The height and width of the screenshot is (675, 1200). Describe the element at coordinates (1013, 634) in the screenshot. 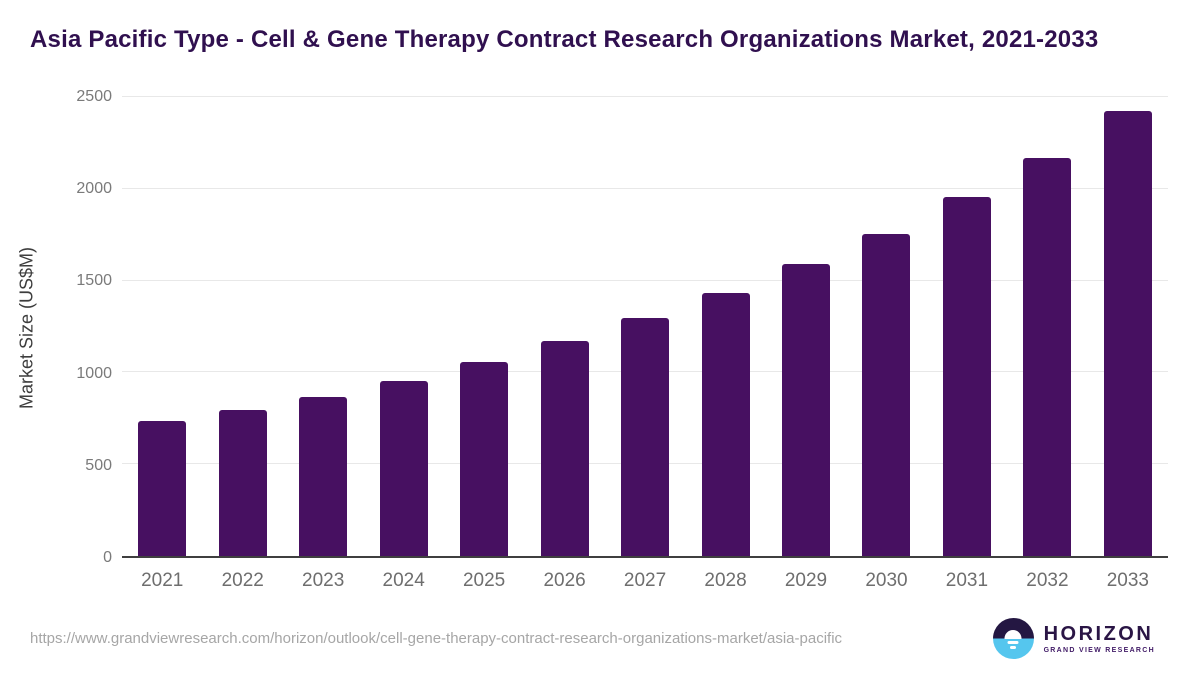

I see `sun-shape` at that location.